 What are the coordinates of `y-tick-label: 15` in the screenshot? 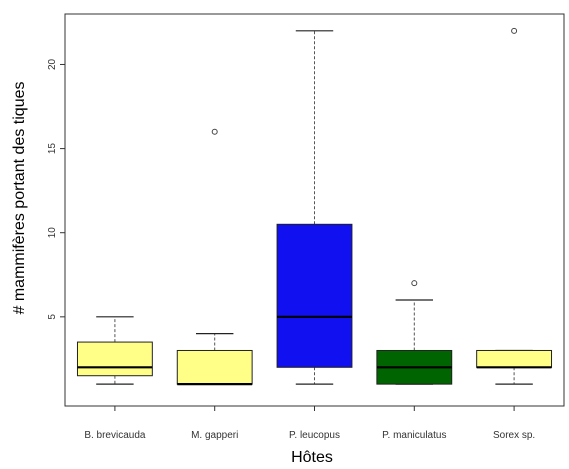 It's located at (52, 149).